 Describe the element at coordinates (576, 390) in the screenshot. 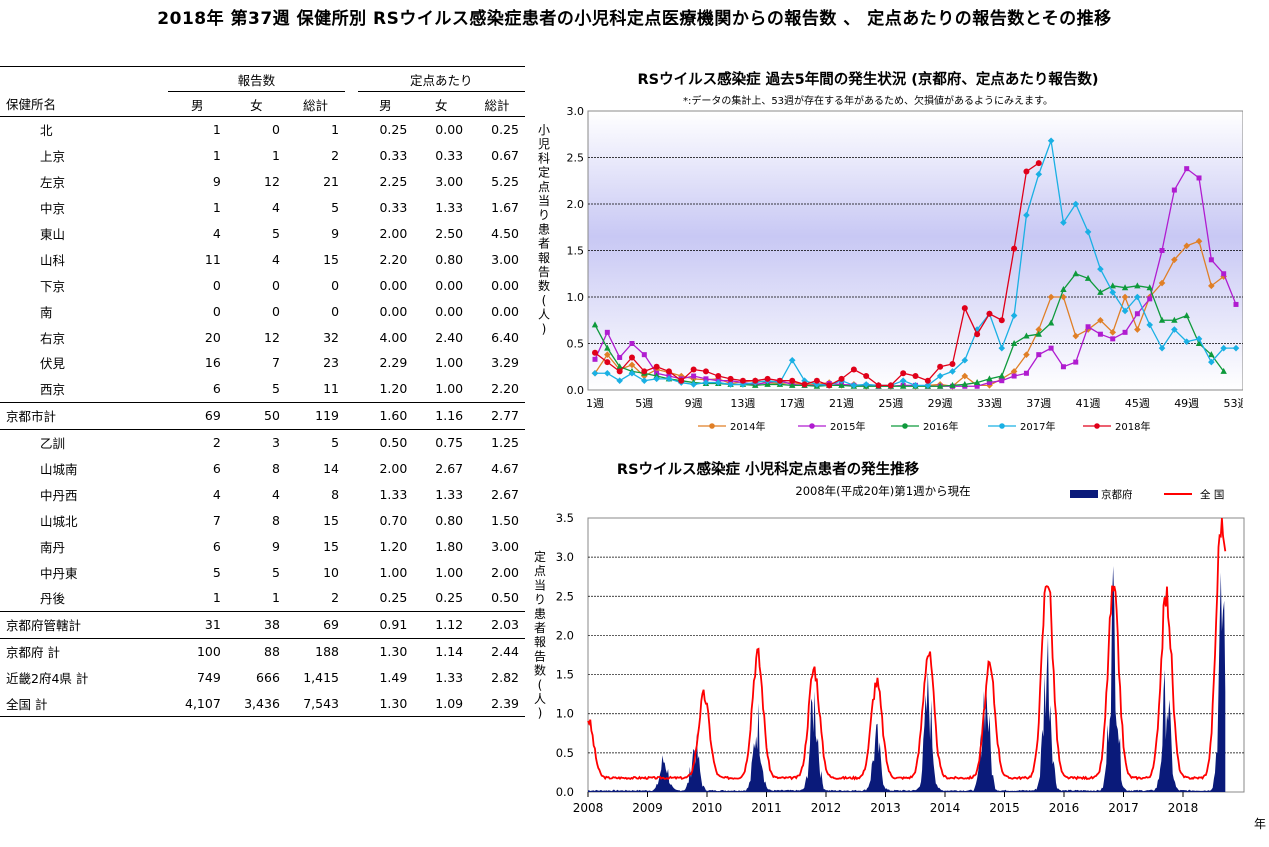

I see `chart1-ytick-label: 0.0` at that location.